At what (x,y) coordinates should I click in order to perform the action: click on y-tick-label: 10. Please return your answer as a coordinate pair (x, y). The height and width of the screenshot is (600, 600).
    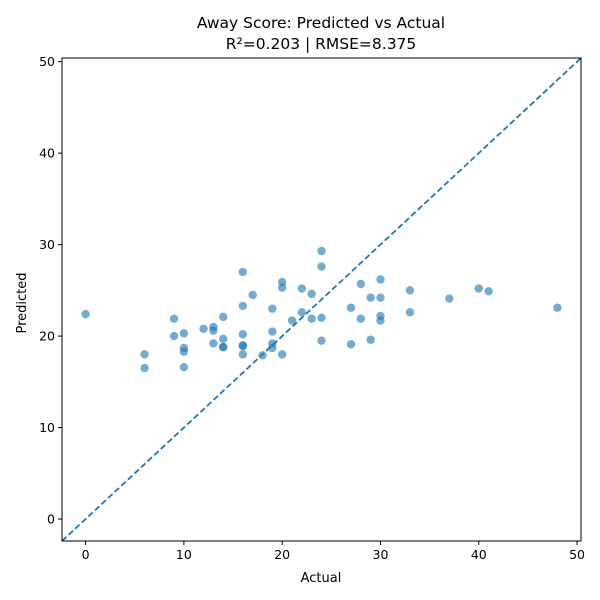
    Looking at the image, I should click on (47, 427).